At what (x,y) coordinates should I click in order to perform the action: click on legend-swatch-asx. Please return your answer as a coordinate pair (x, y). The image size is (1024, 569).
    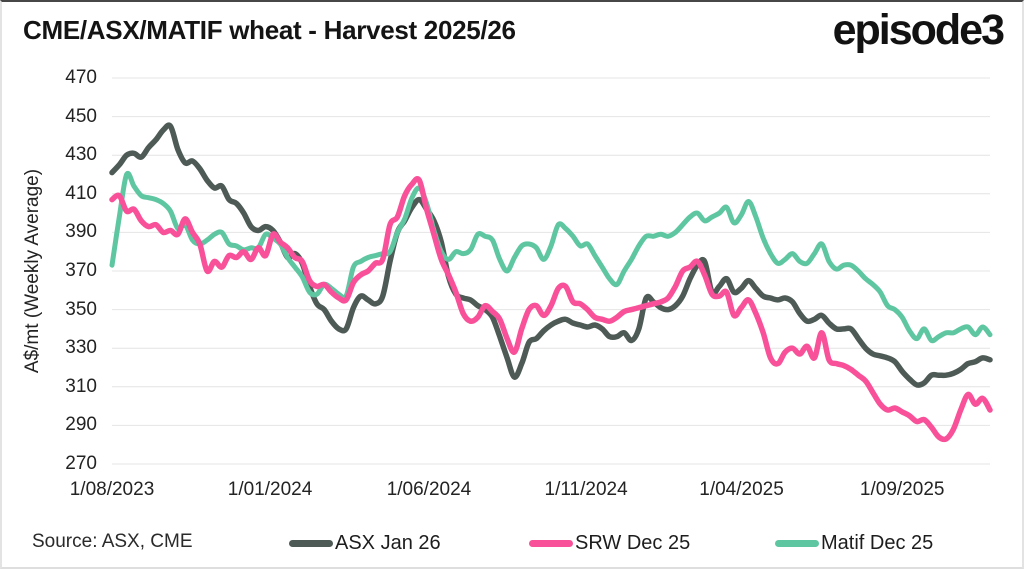
    Looking at the image, I should click on (311, 543).